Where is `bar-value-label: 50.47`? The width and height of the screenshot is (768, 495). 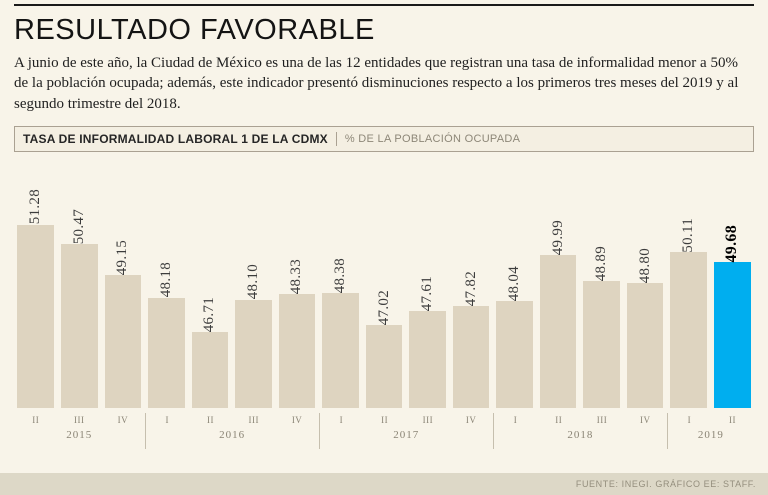 bar-value-label: 50.47 is located at coordinates (78, 226).